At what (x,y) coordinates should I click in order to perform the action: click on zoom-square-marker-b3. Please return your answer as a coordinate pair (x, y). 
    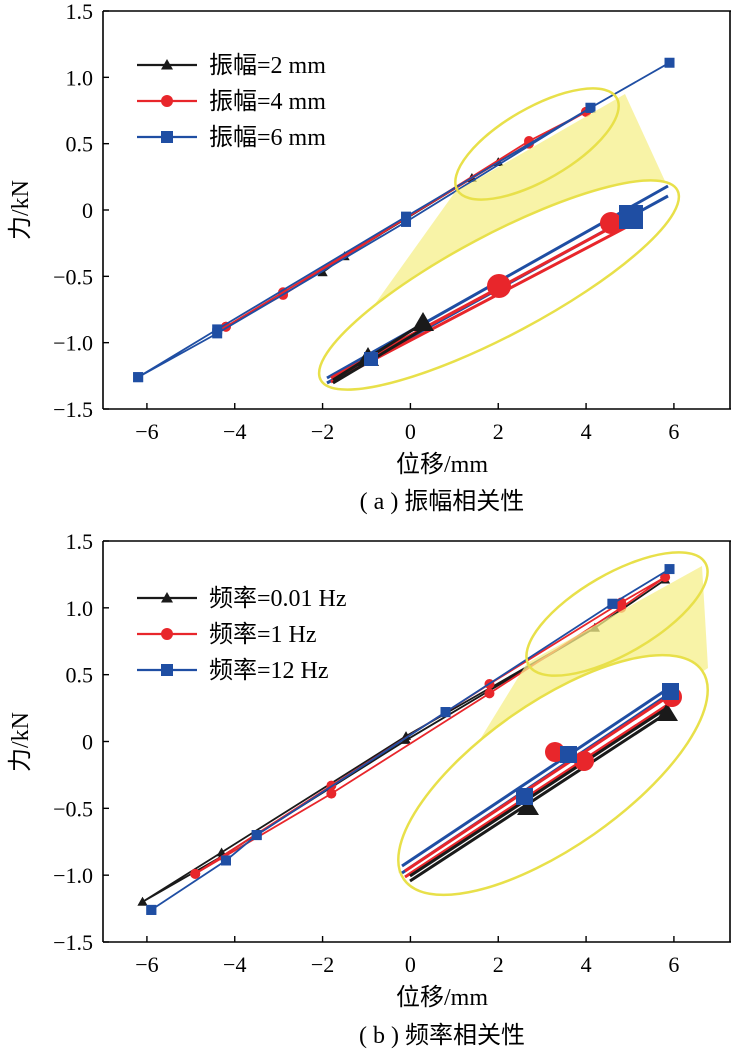
    Looking at the image, I should click on (670, 691).